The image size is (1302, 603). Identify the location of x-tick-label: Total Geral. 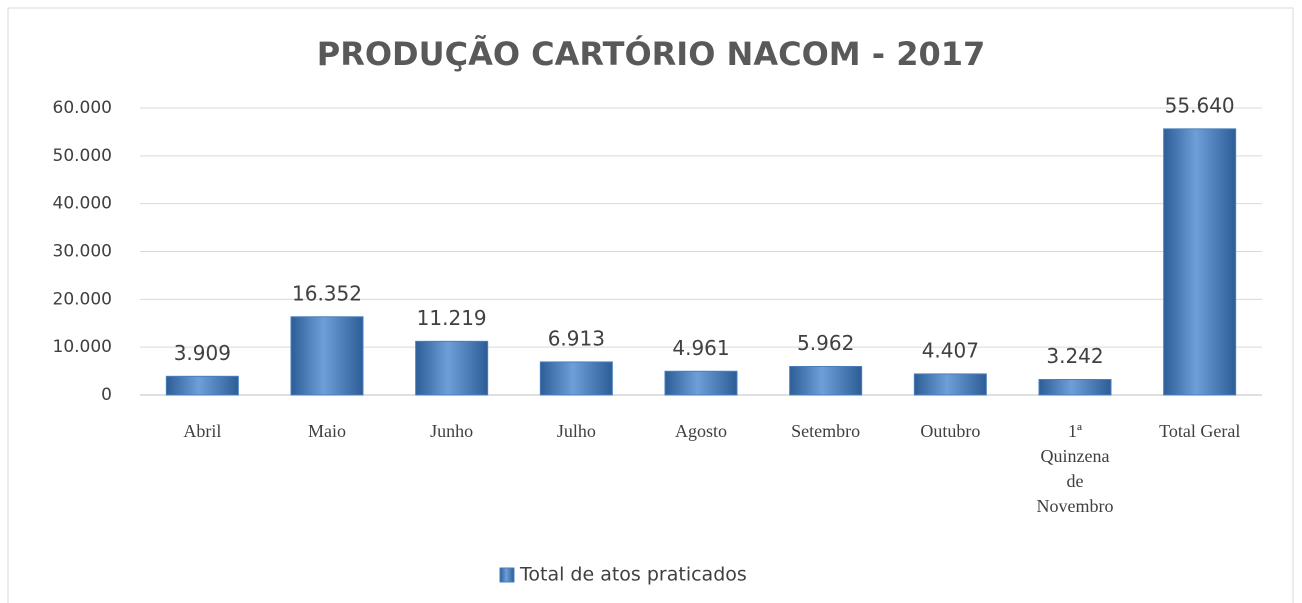
(1200, 431).